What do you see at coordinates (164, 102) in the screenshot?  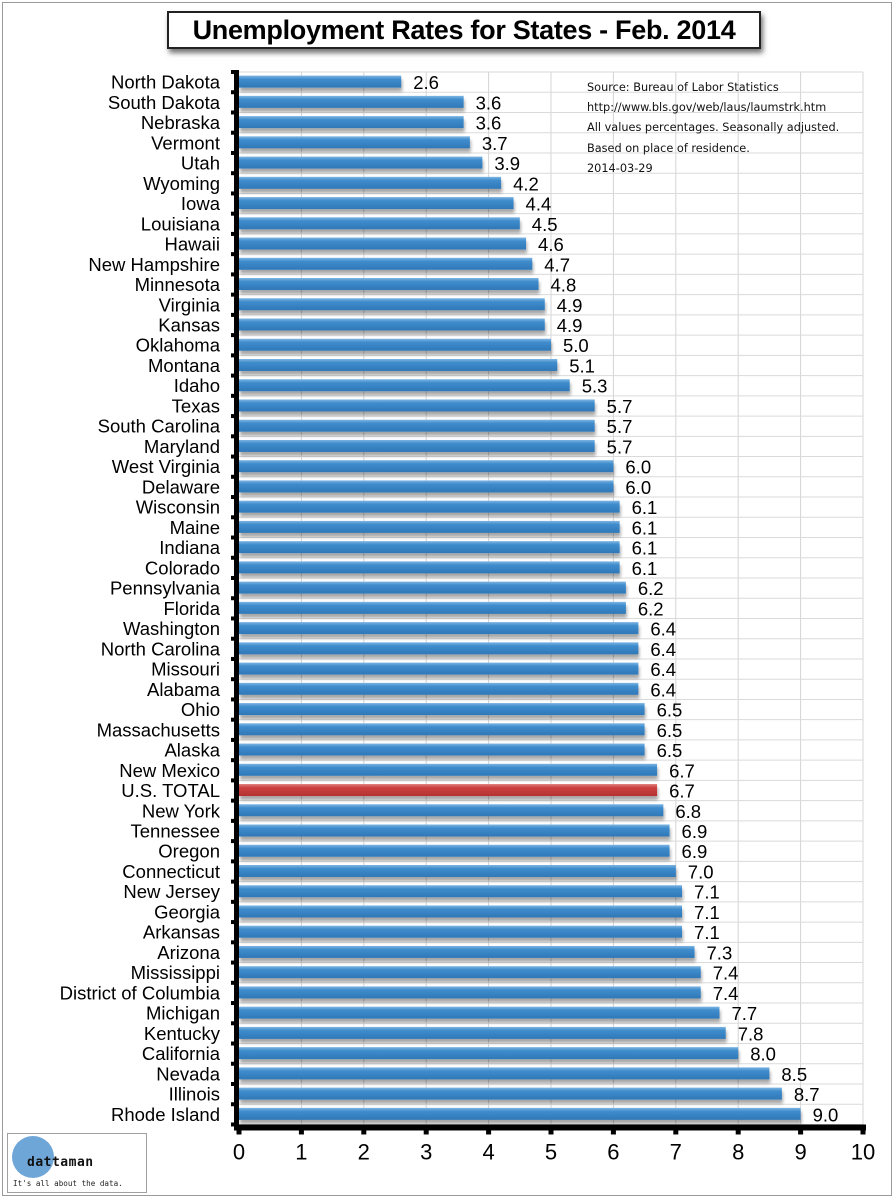 I see `category-label: South Dakota` at bounding box center [164, 102].